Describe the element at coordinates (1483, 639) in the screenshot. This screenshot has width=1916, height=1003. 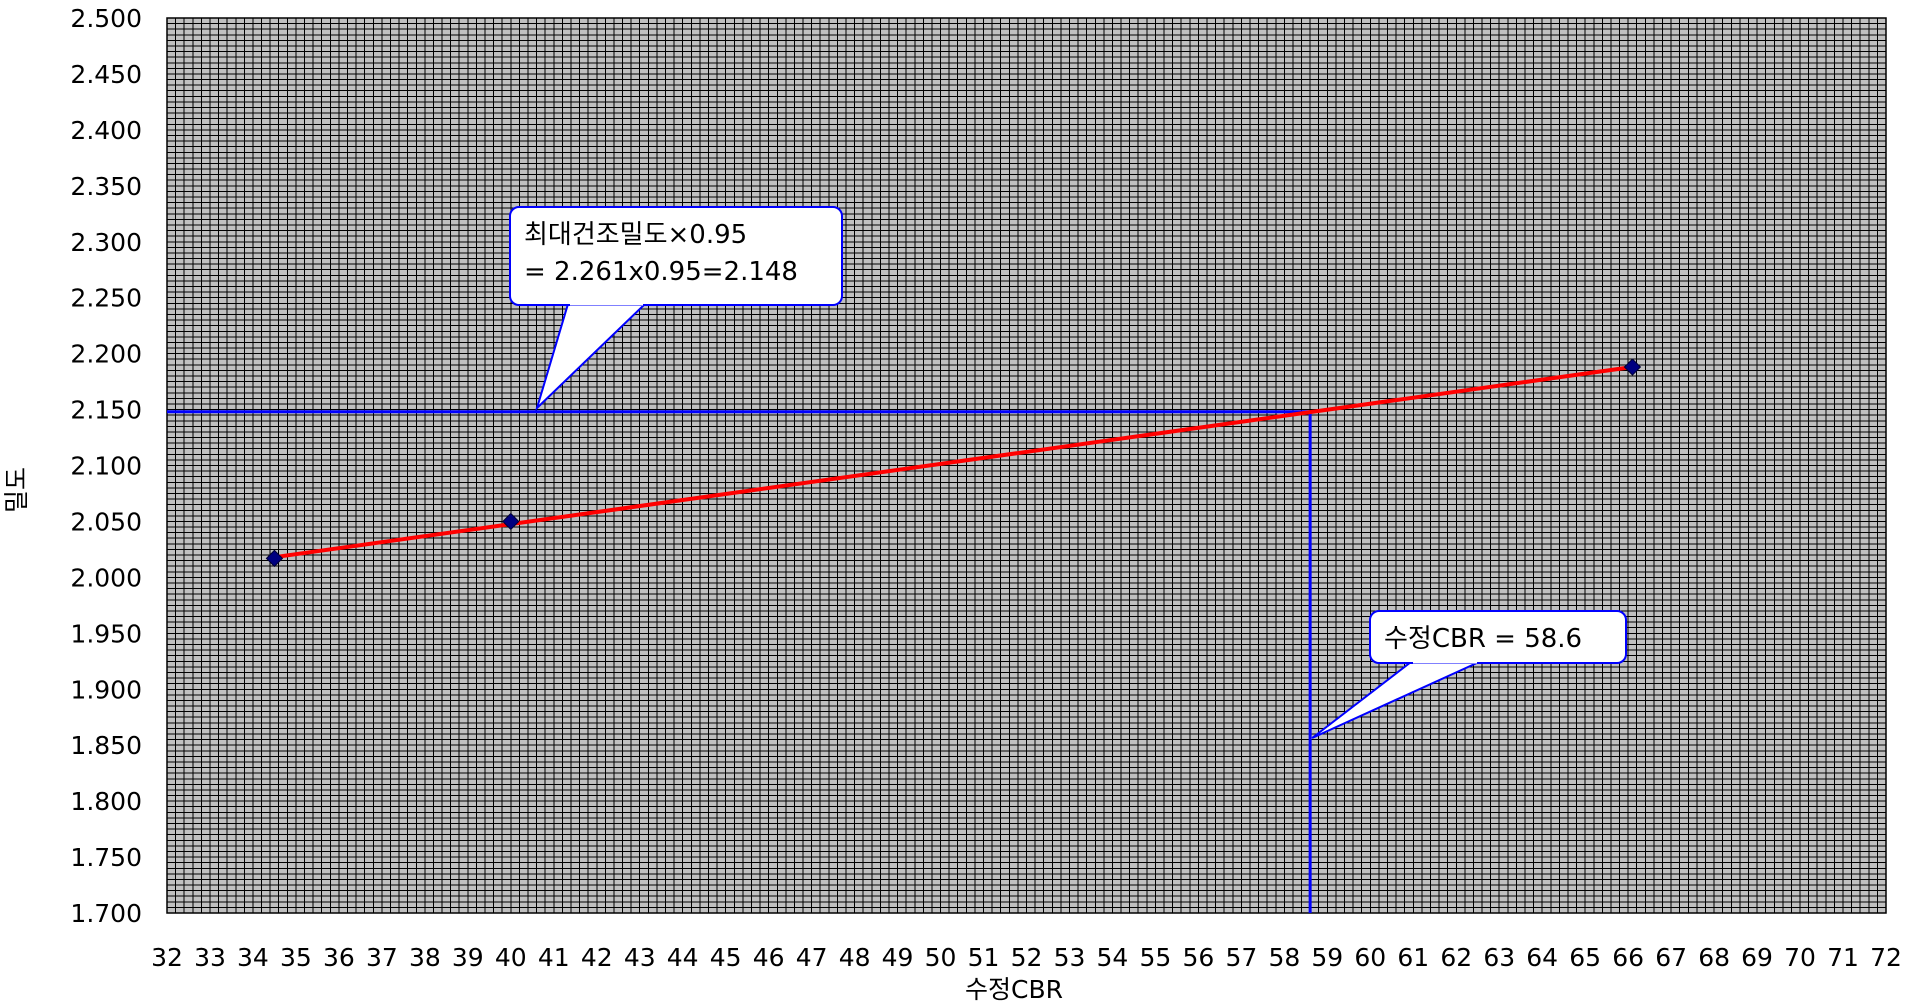
I see `corrected-cbr-callout-text: 수정CBR = 58.6` at that location.